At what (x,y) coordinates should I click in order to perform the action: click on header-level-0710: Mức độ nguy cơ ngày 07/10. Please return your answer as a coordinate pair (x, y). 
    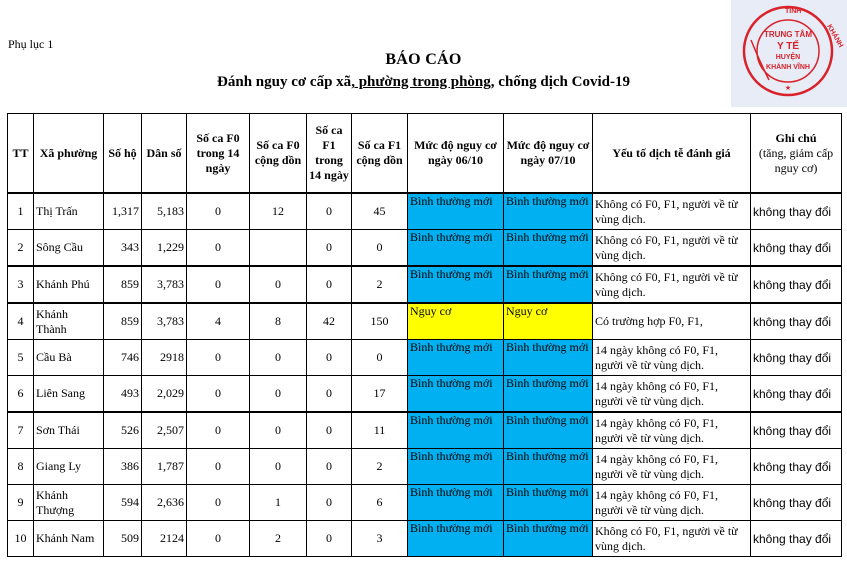
    Looking at the image, I should click on (548, 153).